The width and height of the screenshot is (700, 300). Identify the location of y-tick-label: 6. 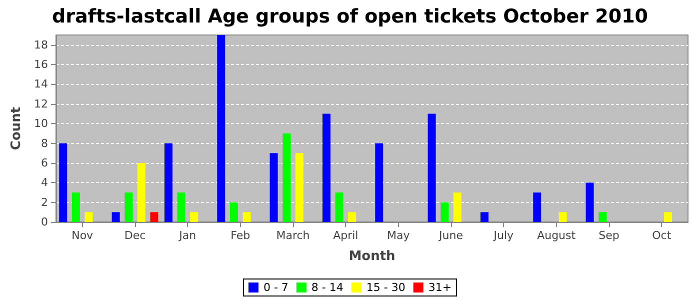
(44, 163).